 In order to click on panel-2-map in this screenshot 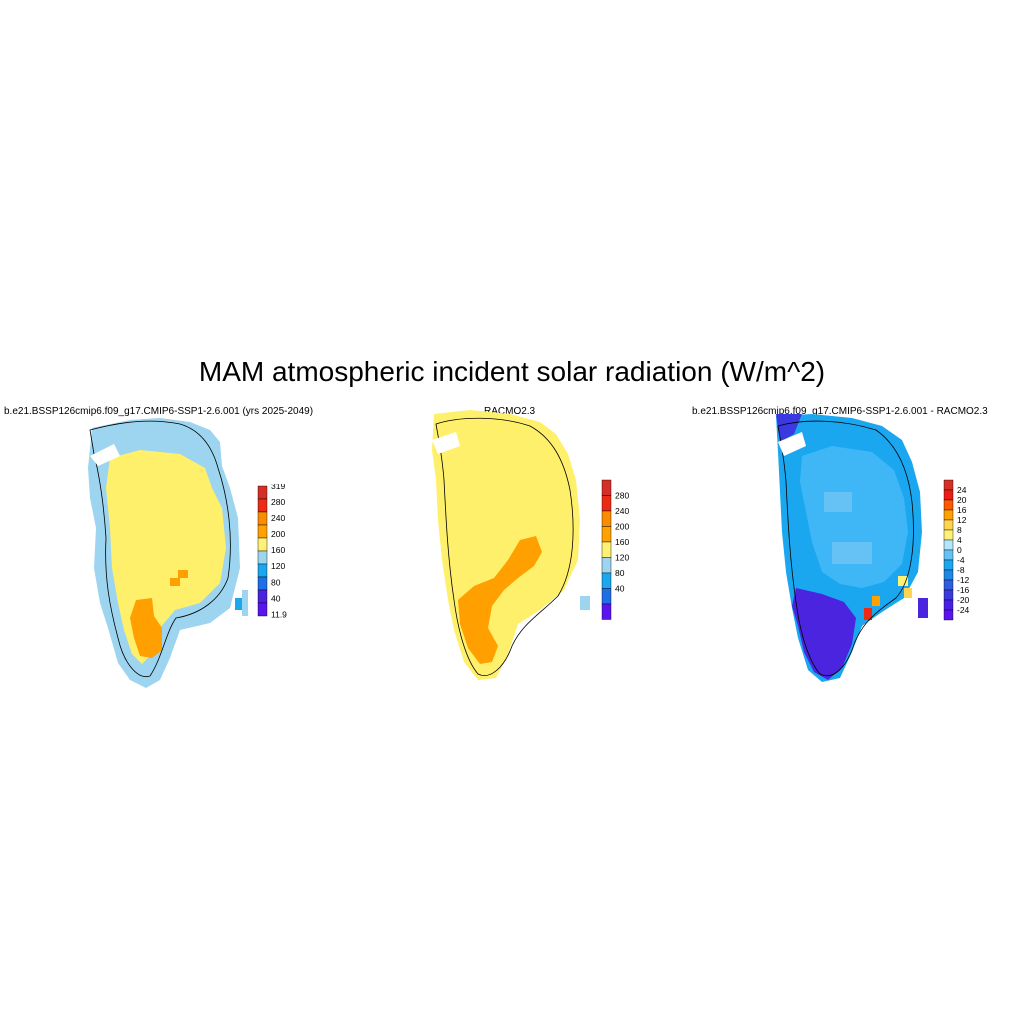, I will do `click(511, 545)`.